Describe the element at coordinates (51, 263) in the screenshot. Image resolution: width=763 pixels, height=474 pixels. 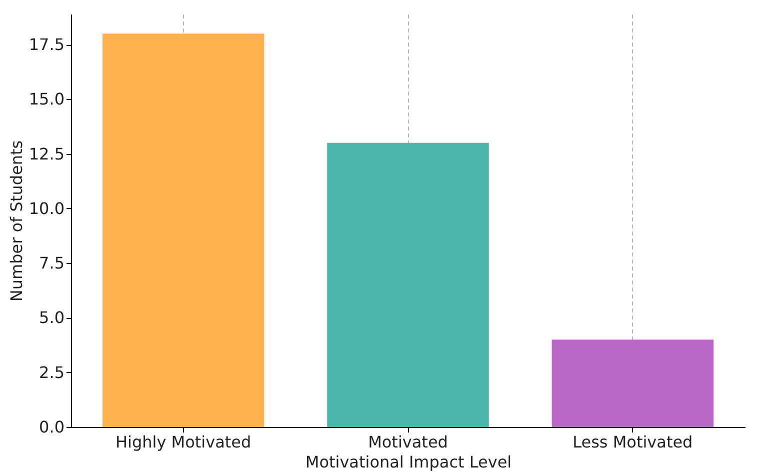
I see `y-tick-label: 7.5` at that location.